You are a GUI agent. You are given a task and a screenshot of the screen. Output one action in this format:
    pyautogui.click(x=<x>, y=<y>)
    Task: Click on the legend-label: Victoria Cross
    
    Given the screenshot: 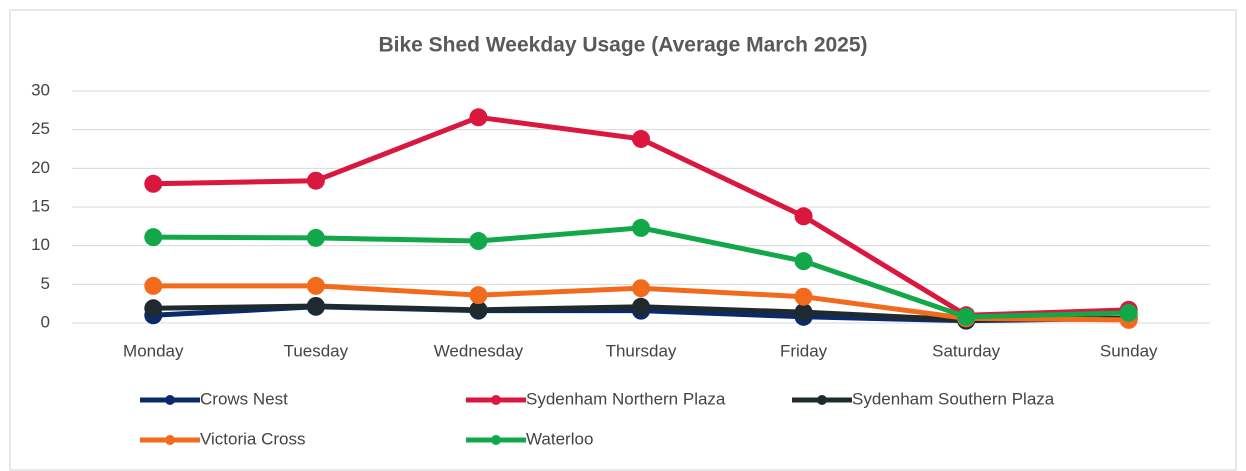 What is the action you would take?
    pyautogui.click(x=253, y=438)
    